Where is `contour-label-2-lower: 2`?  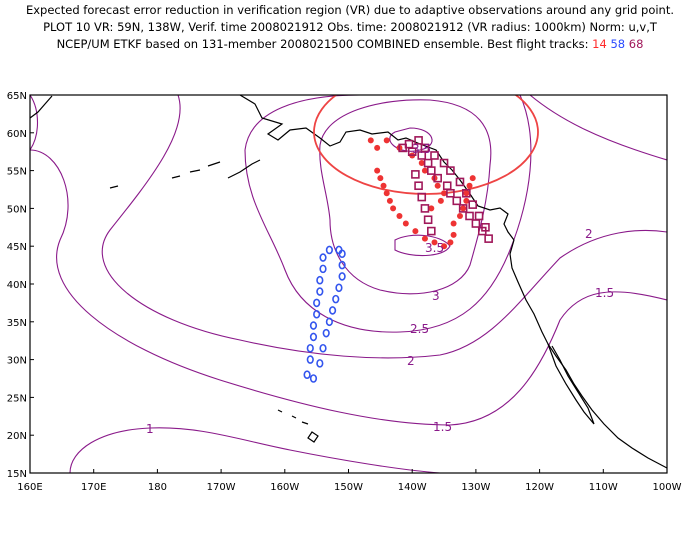
contour-label-2-lower: 2 is located at coordinates (411, 361).